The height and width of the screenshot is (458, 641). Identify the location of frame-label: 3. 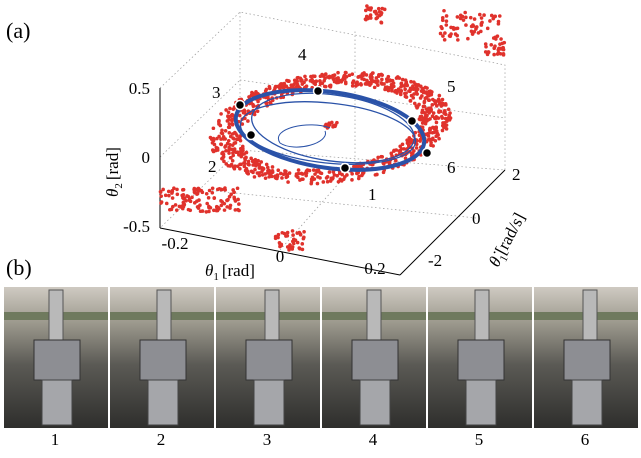
(267, 439).